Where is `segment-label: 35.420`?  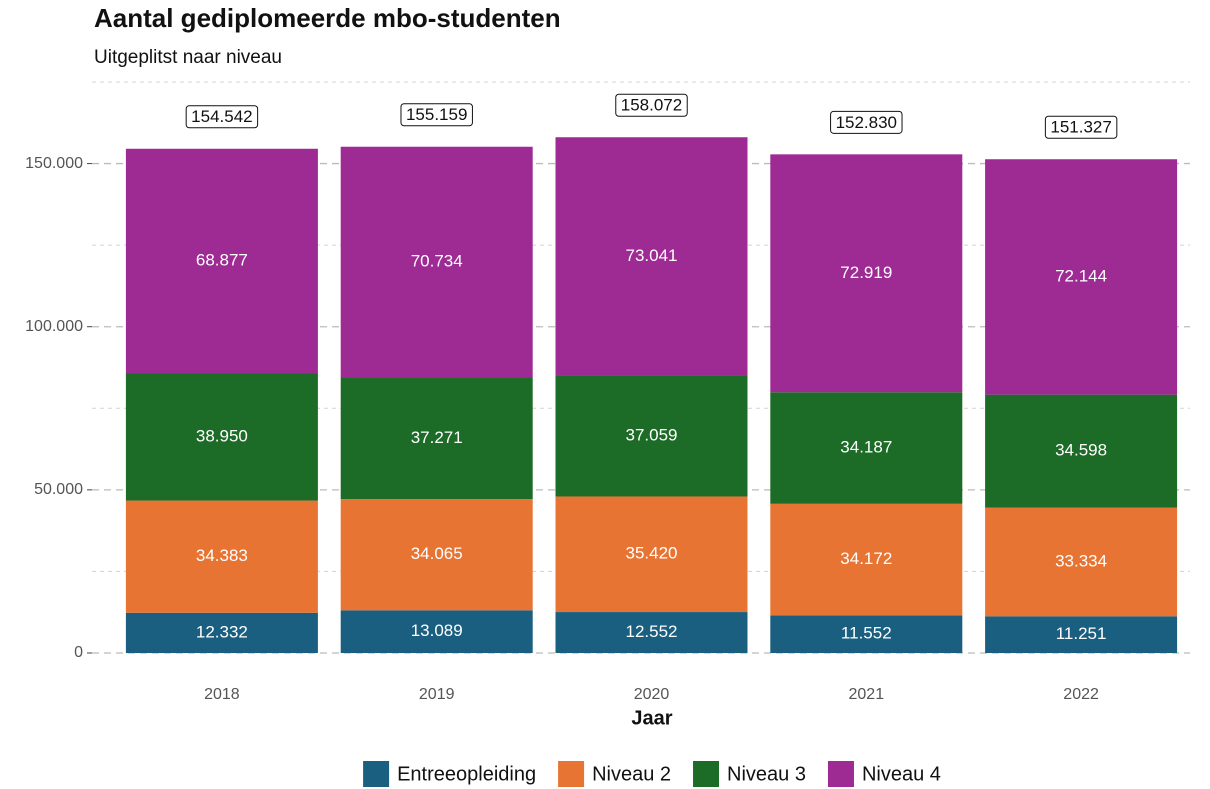 segment-label: 35.420 is located at coordinates (652, 553).